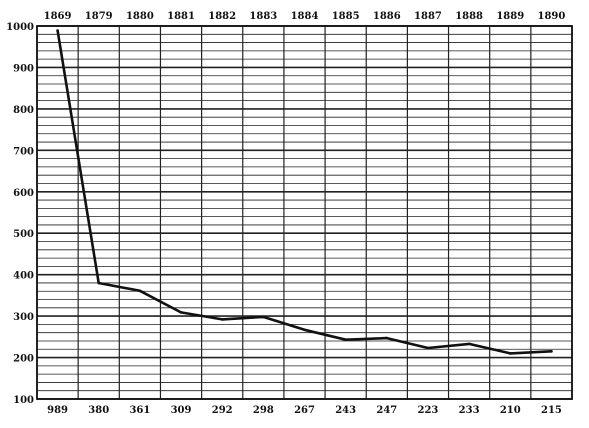  What do you see at coordinates (510, 16) in the screenshot?
I see `x-year-label: 1889` at bounding box center [510, 16].